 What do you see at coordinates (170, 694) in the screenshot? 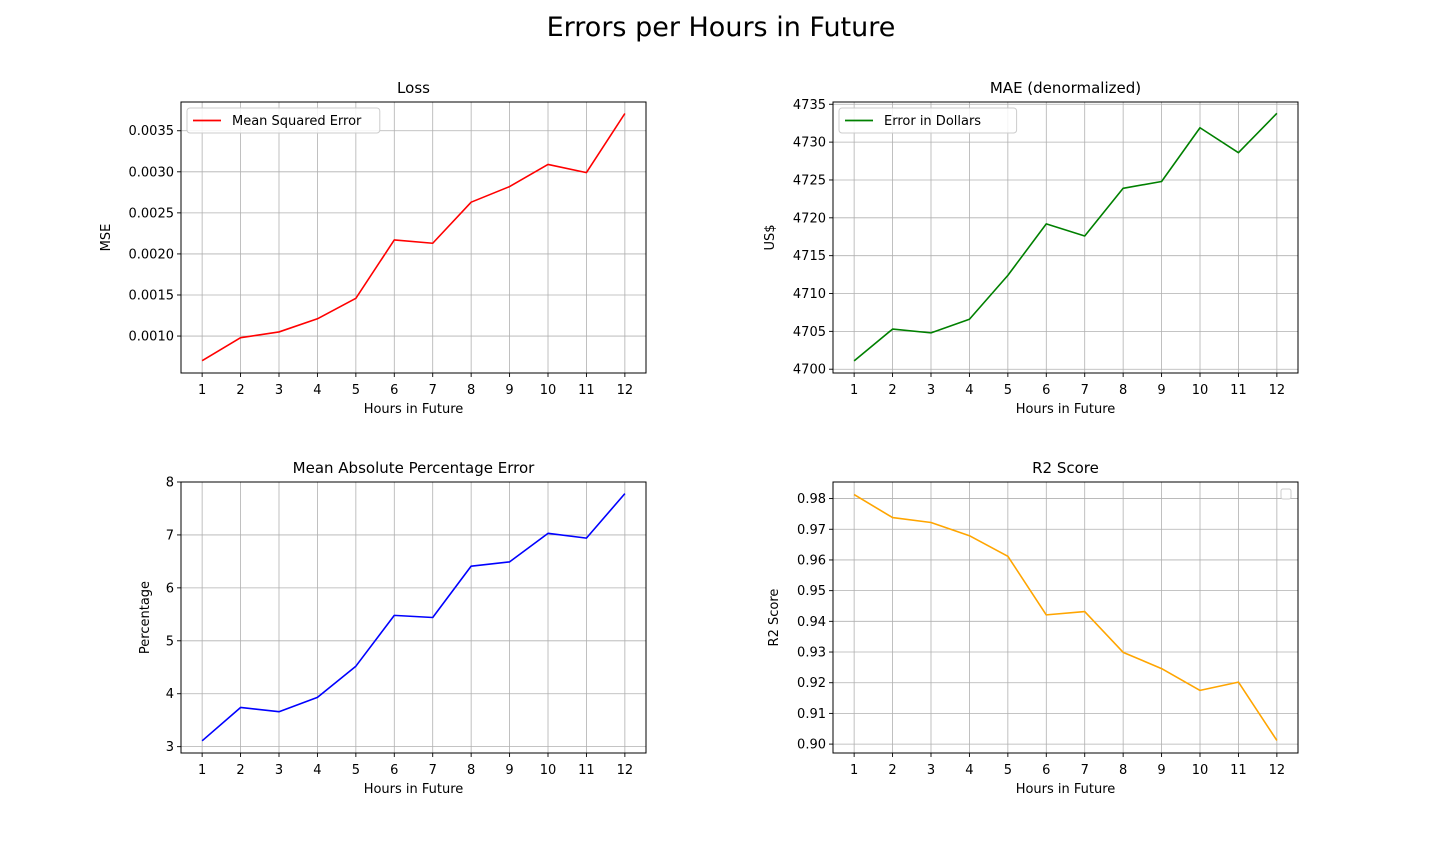
I see `y-tick-label: 4` at bounding box center [170, 694].